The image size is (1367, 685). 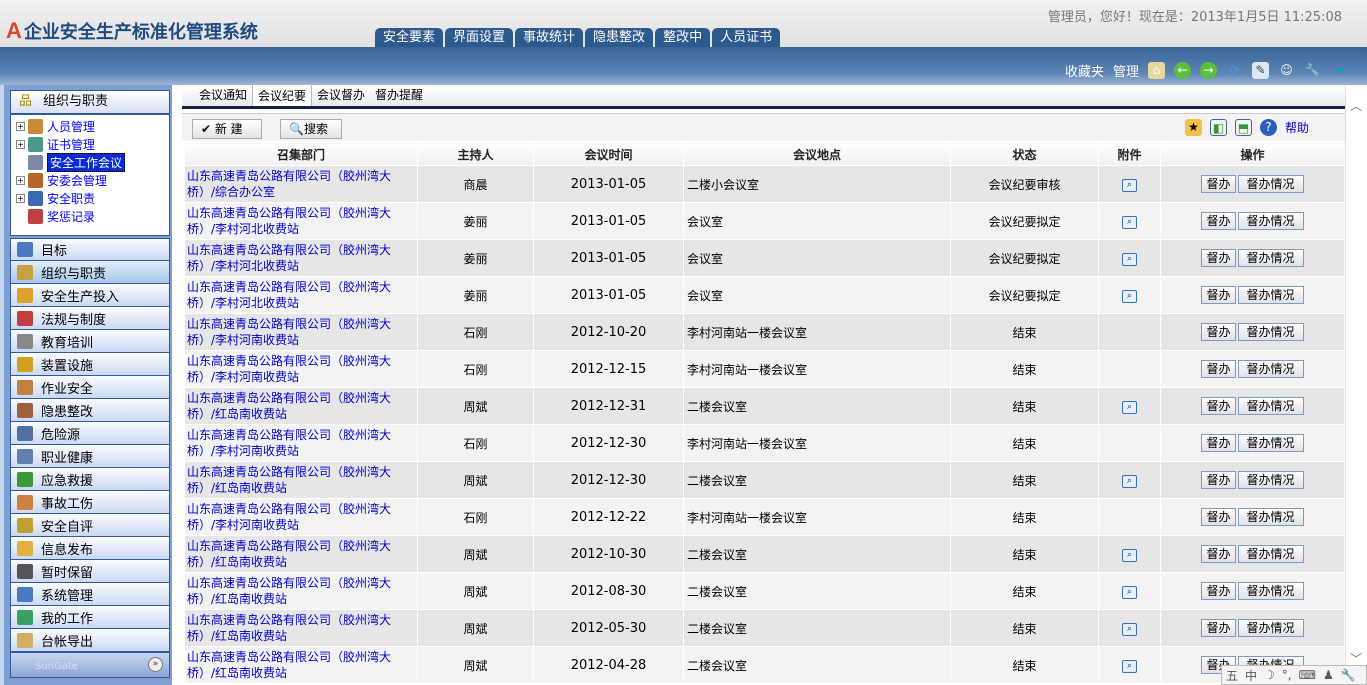 What do you see at coordinates (223, 95) in the screenshot?
I see `sub-tab: 会议通知` at bounding box center [223, 95].